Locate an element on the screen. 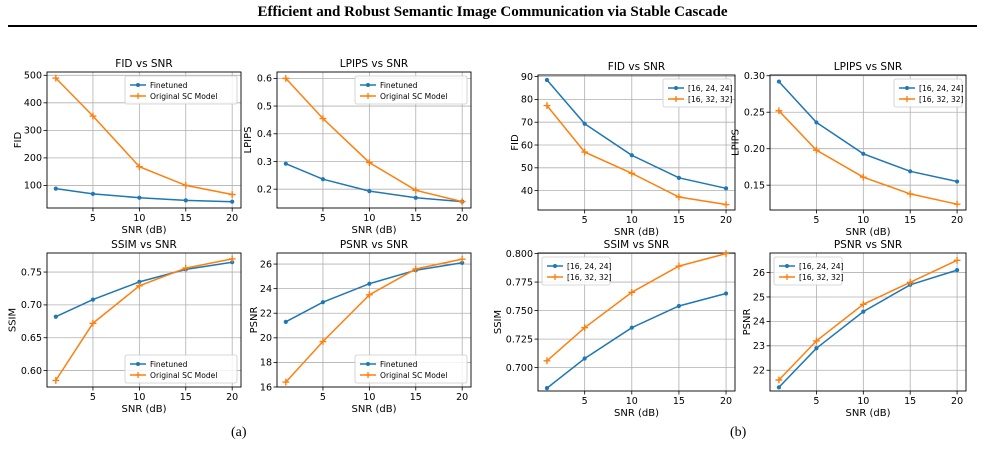 The image size is (985, 449). chart-title: LPIPS vs SNR is located at coordinates (374, 64).